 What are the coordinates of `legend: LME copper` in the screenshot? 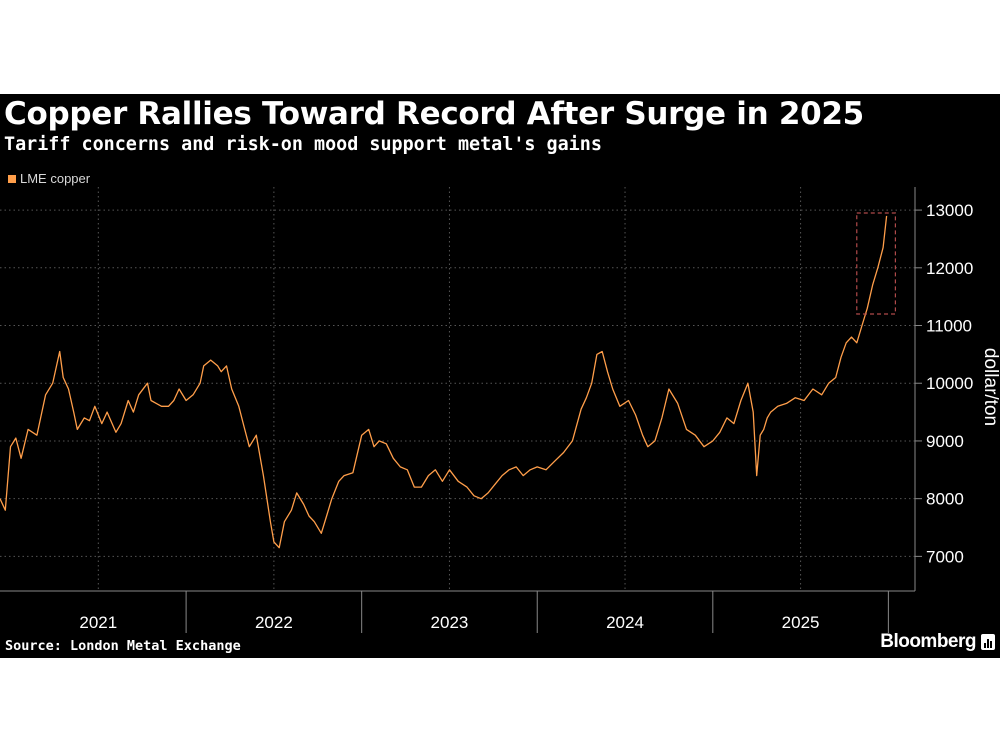 It's located at (49, 178).